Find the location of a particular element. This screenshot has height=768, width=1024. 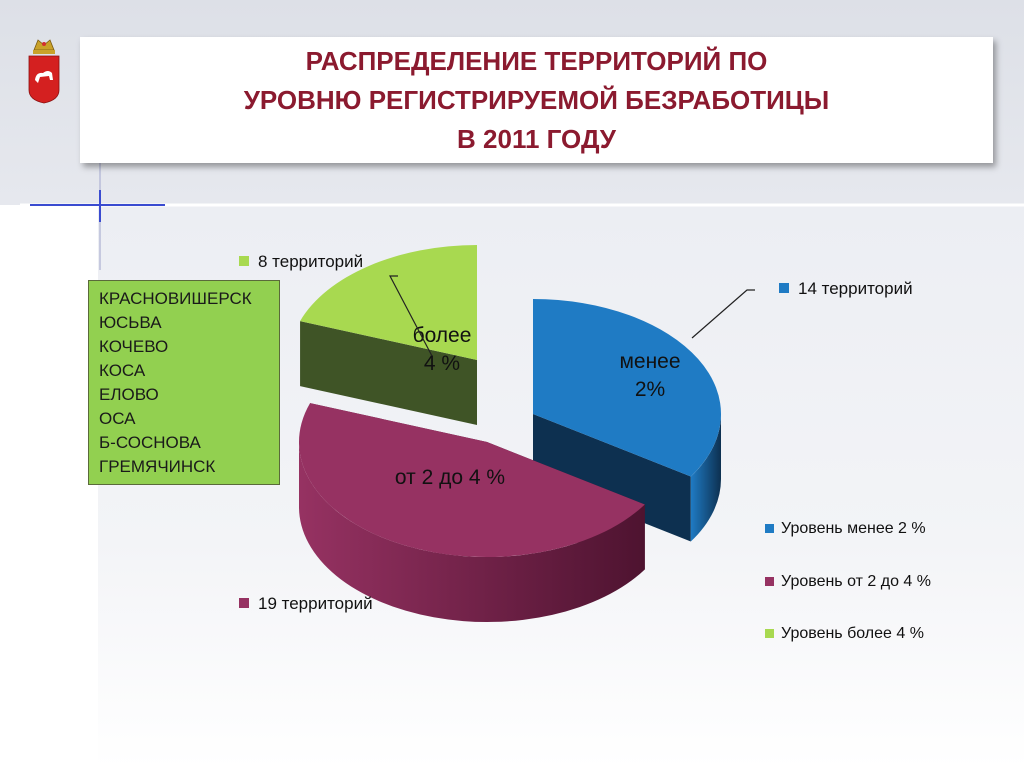

legend-label: Уровень от 2 до 4 % is located at coordinates (856, 581).